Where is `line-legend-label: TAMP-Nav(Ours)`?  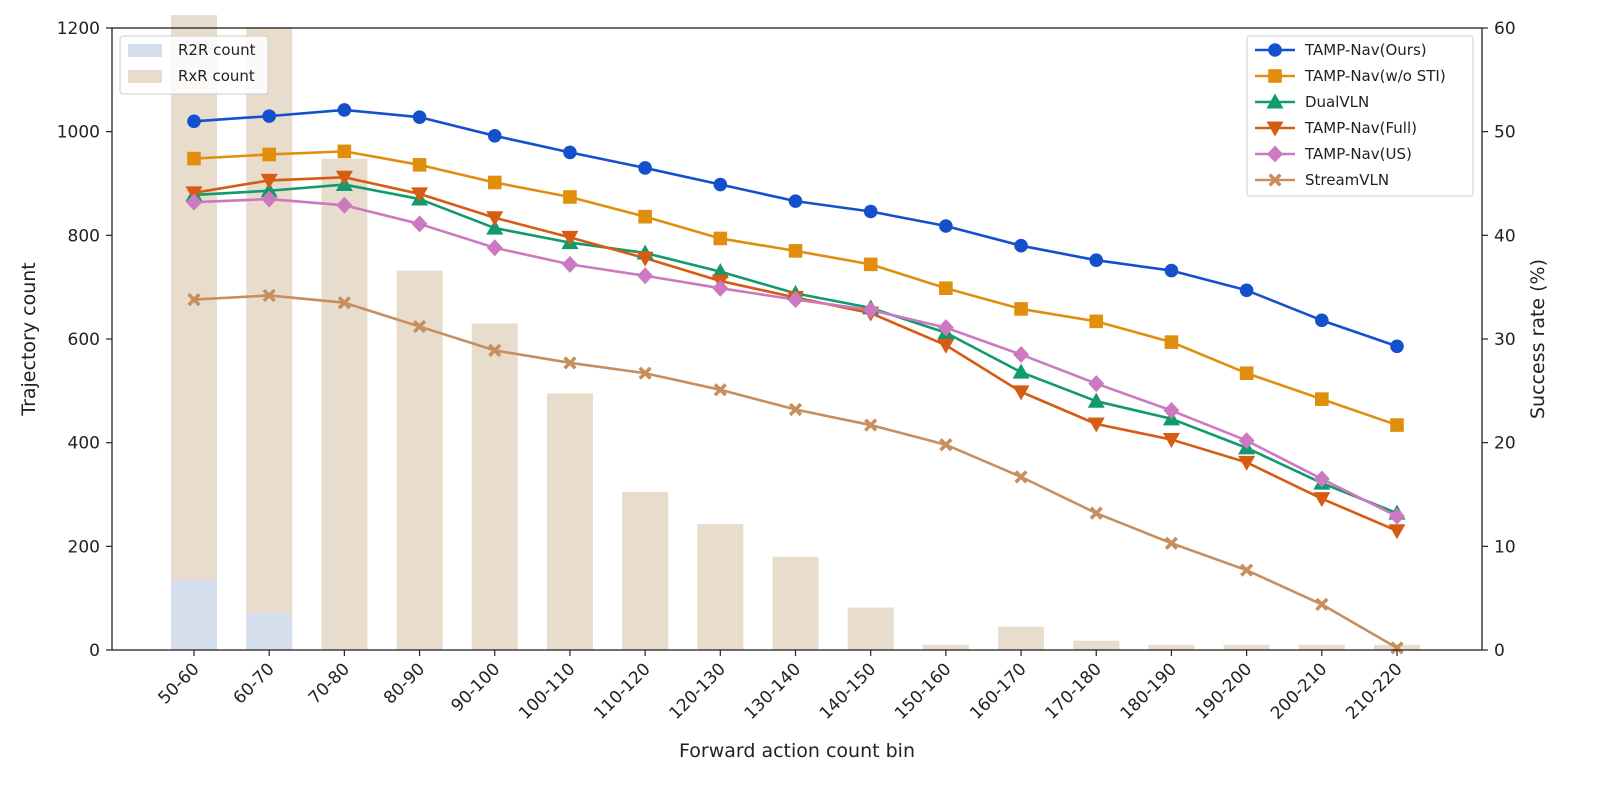 line-legend-label: TAMP-Nav(Ours) is located at coordinates (1365, 50).